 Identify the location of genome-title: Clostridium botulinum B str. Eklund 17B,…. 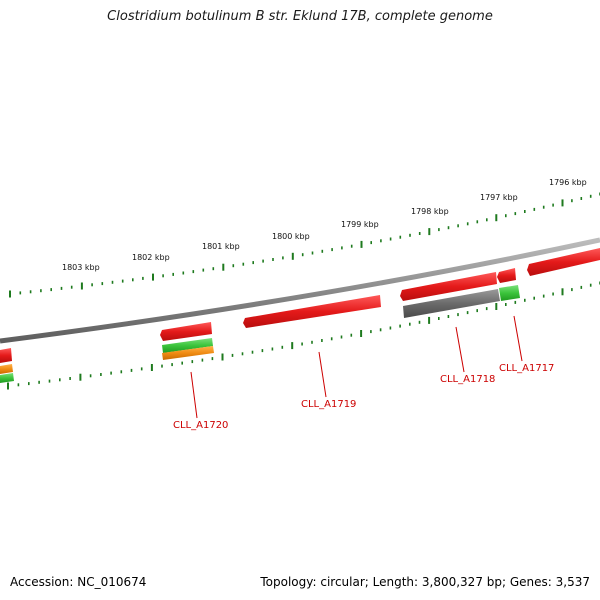
(300, 16).